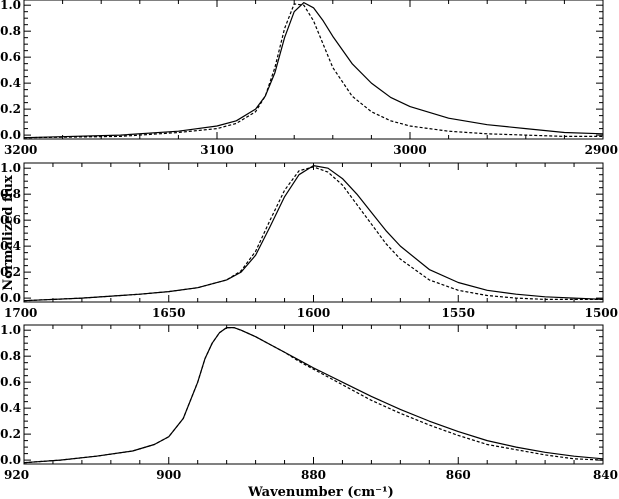  Describe the element at coordinates (458, 313) in the screenshot. I see `x-tick-label: 1550` at that location.